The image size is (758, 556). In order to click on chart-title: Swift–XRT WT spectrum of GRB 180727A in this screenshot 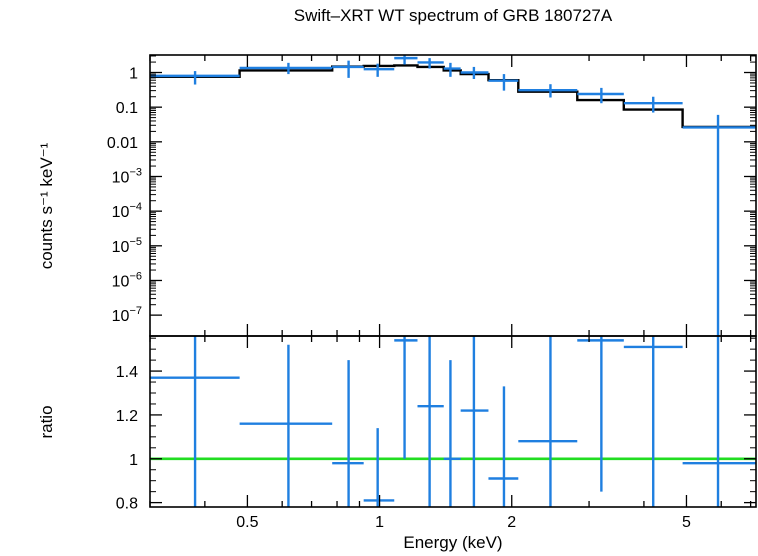, I will do `click(453, 15)`.